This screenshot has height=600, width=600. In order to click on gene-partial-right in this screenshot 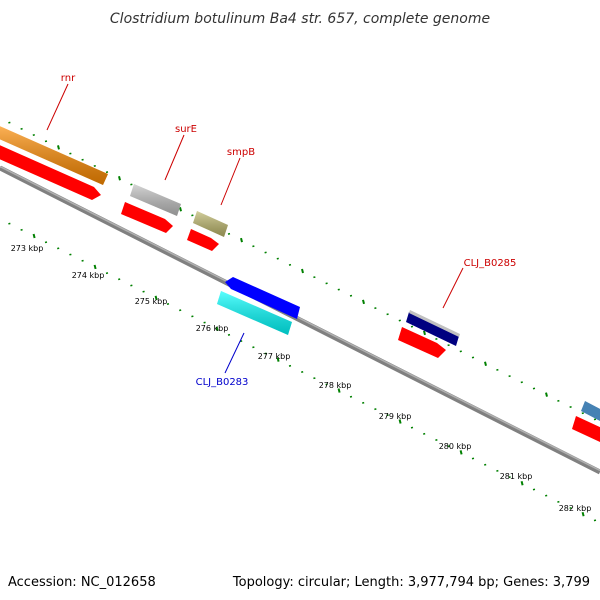, I will do `click(590, 411)`.